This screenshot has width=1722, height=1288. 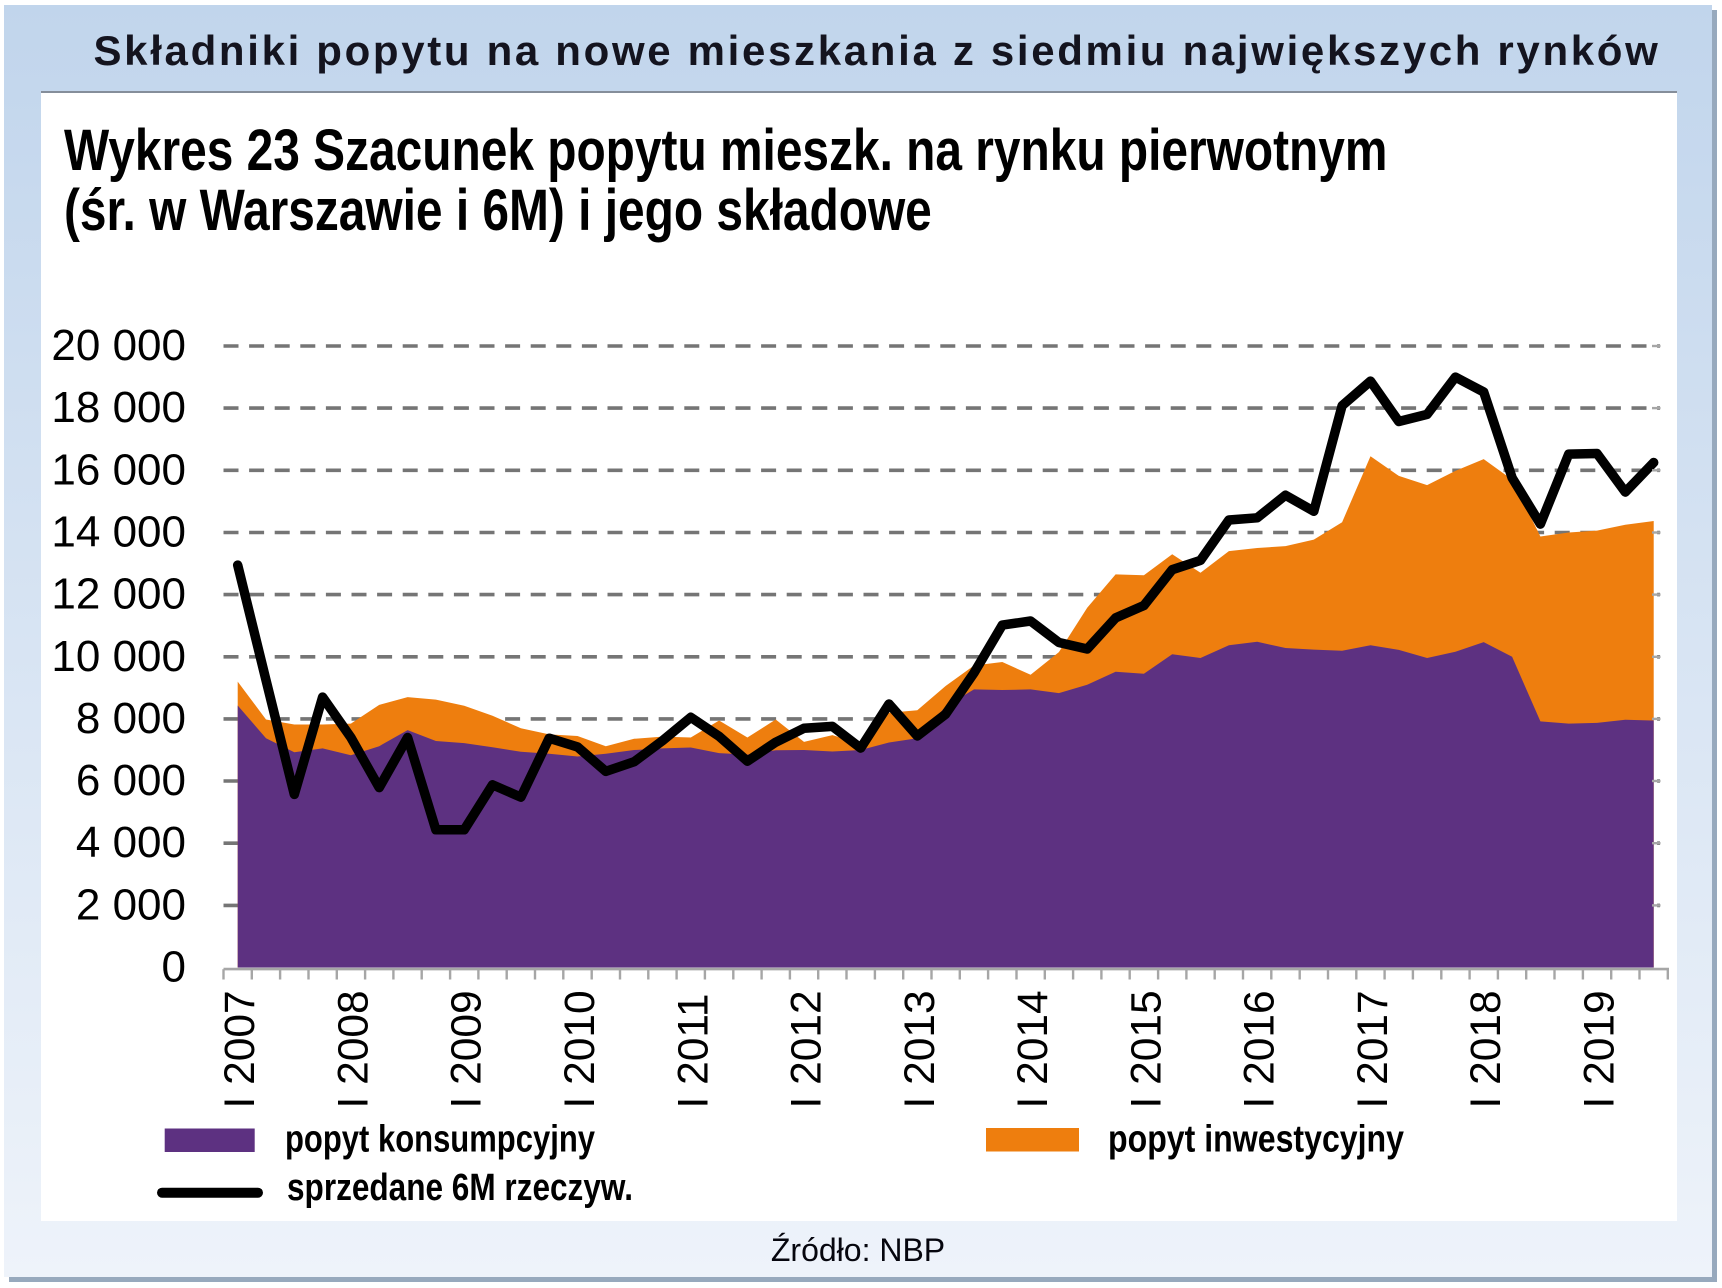 I want to click on svg-text: 4 000, so click(x=131, y=842).